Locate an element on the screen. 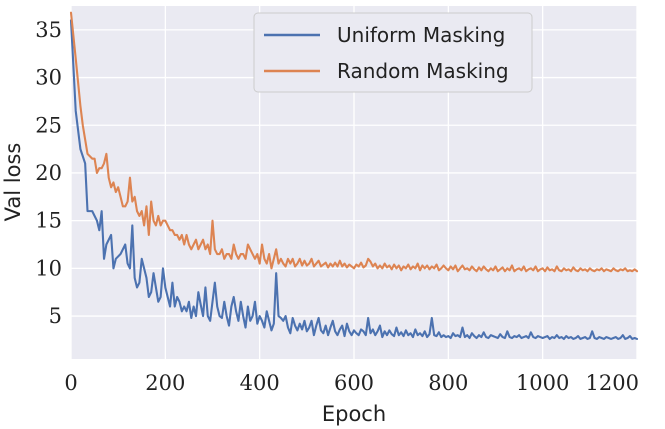  legend-label-random-masking: Random Masking is located at coordinates (423, 71).